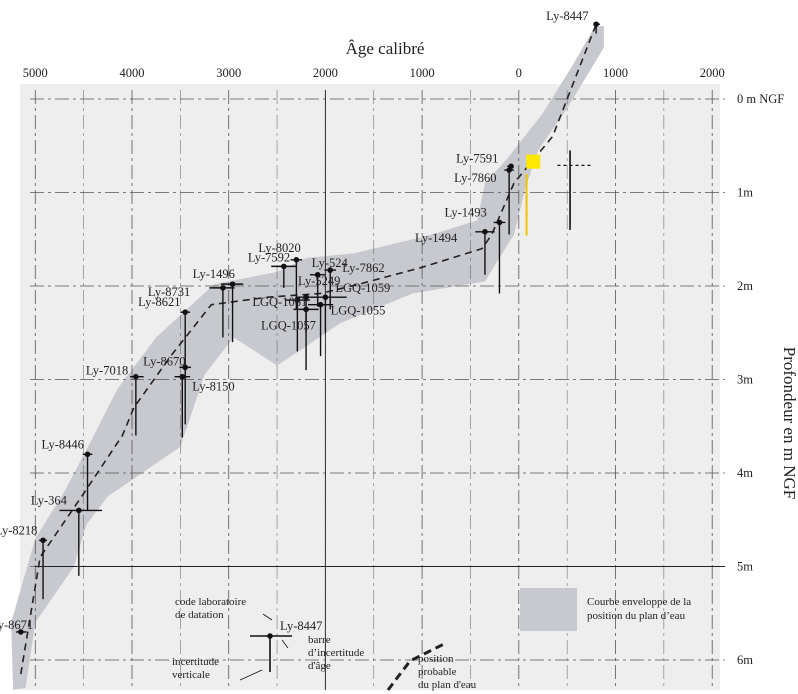  I want to click on legend-water-text: position probable du plan d'eau, so click(447, 672).